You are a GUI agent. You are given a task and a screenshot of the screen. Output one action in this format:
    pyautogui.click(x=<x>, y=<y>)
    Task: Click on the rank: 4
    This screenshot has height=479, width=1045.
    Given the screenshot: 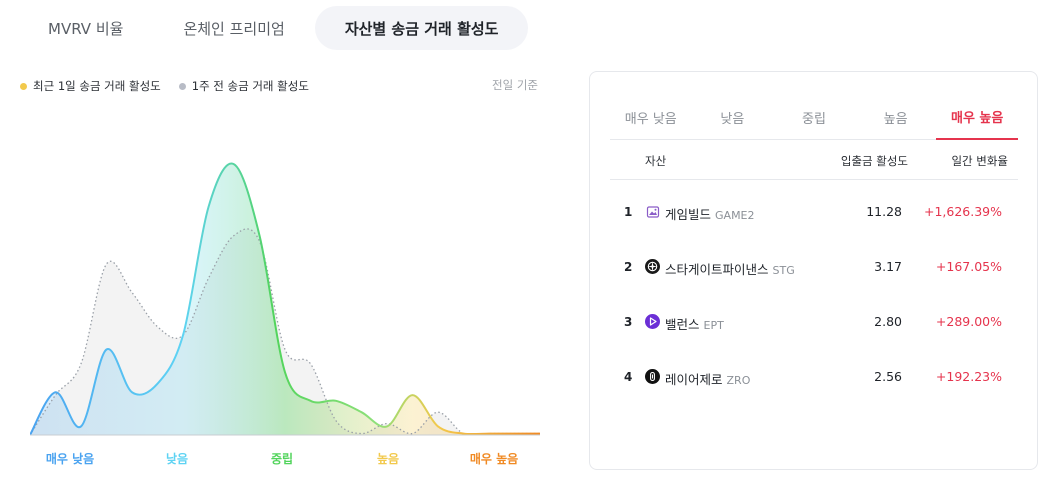 What is the action you would take?
    pyautogui.click(x=628, y=377)
    